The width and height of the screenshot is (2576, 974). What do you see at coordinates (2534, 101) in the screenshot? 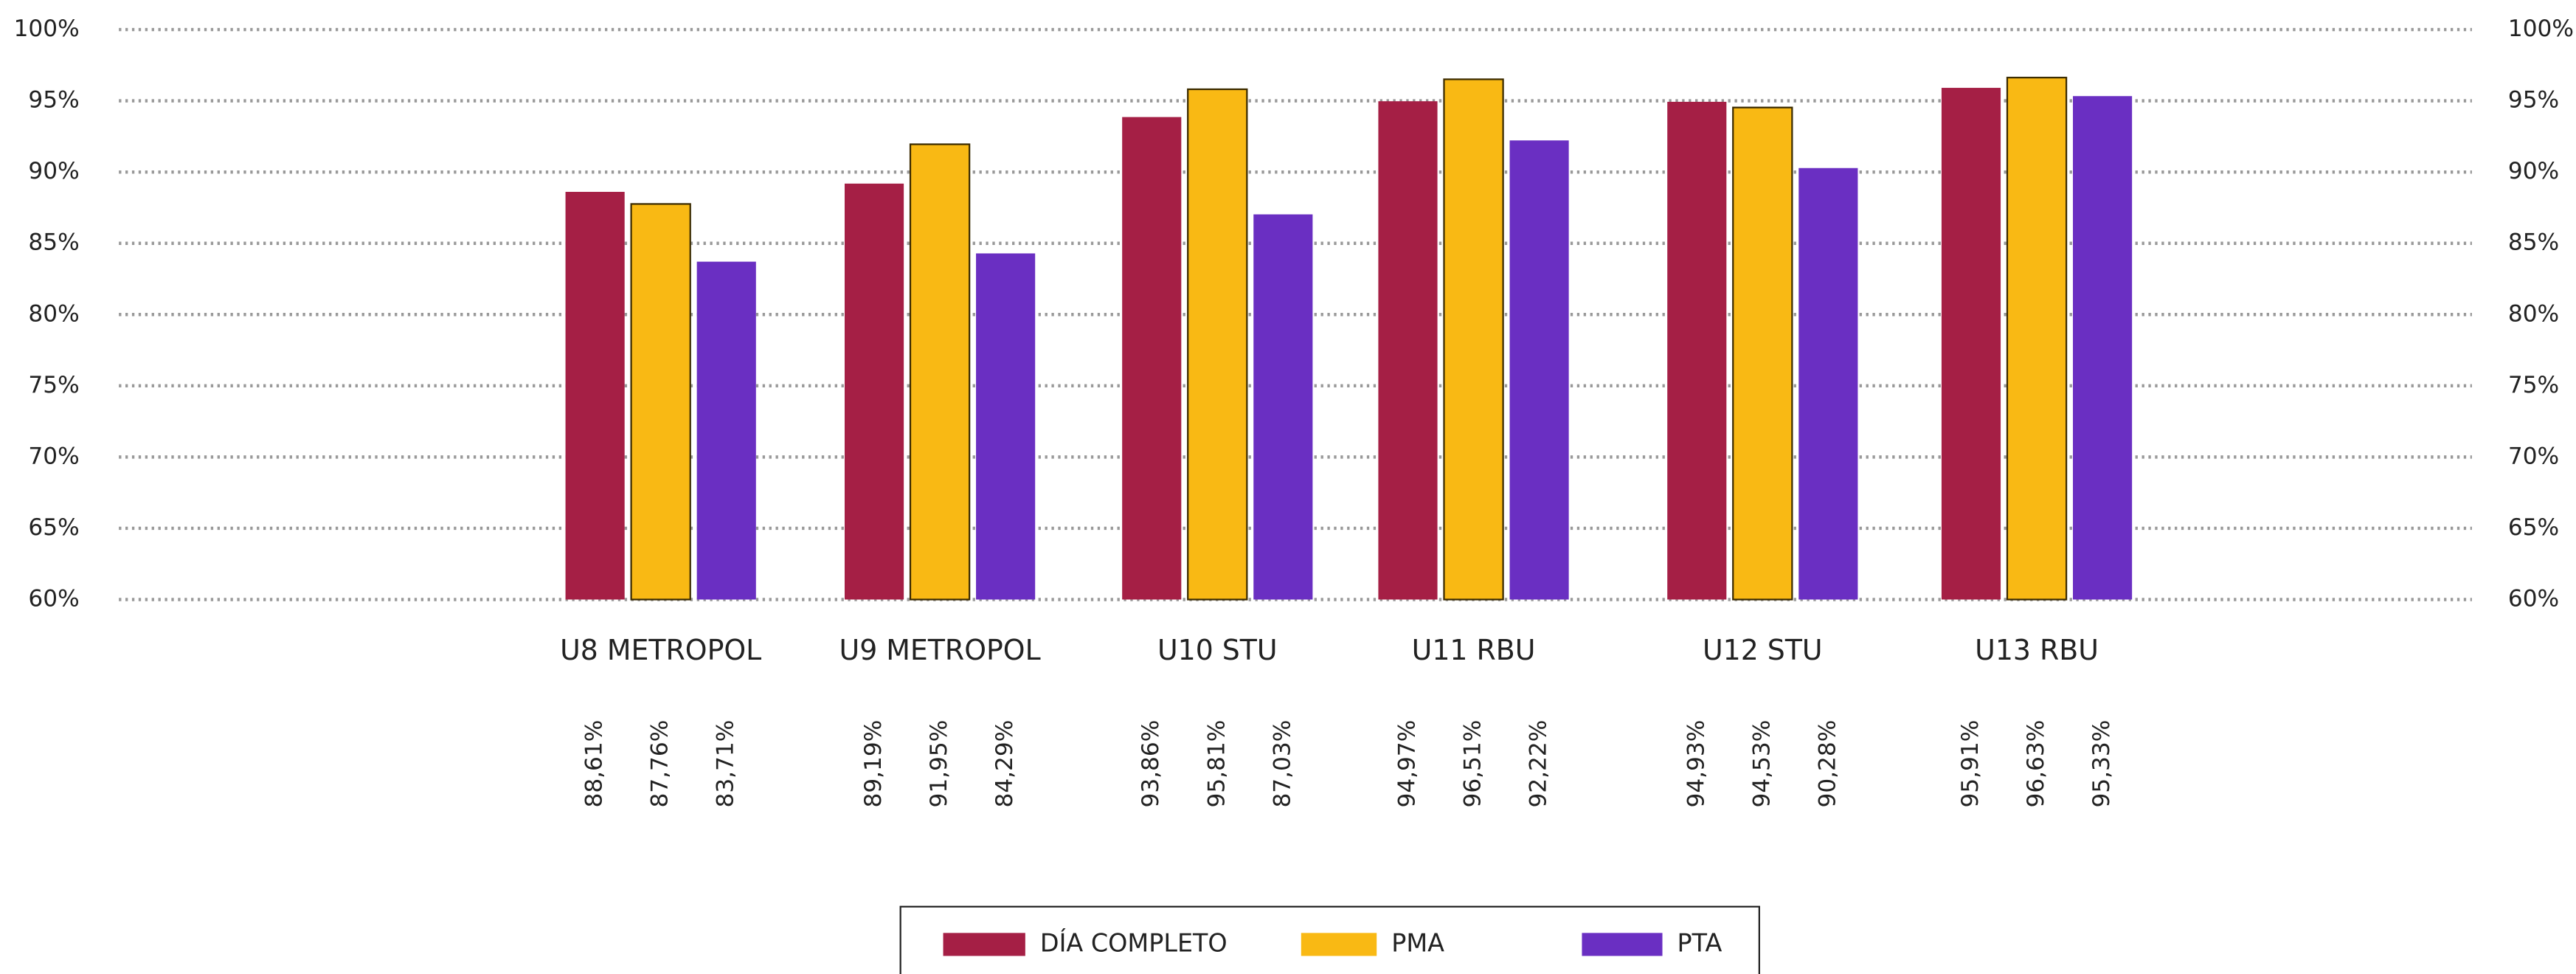
I see `y2-tick-label: 95%` at bounding box center [2534, 101].